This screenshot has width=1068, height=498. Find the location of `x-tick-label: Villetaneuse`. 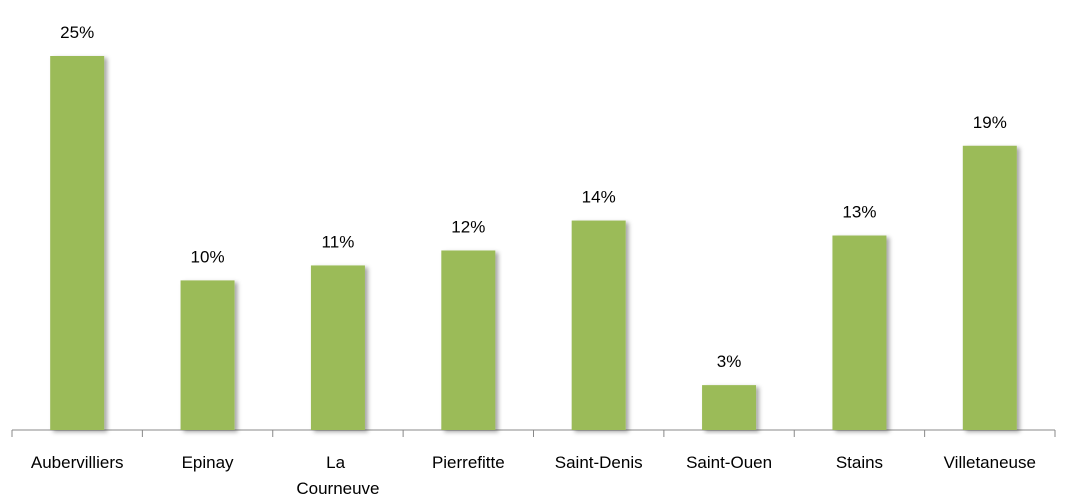

x-tick-label: Villetaneuse is located at coordinates (990, 462).